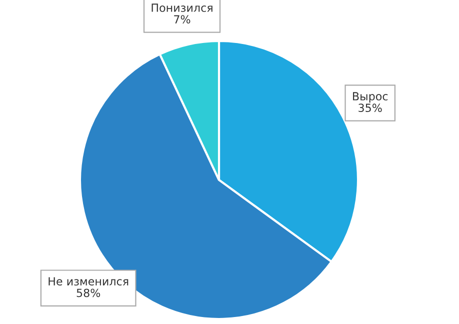 Image resolution: width=459 pixels, height=324 pixels. Describe the element at coordinates (182, 8) in the screenshot. I see `slice-label: Понизился` at that location.